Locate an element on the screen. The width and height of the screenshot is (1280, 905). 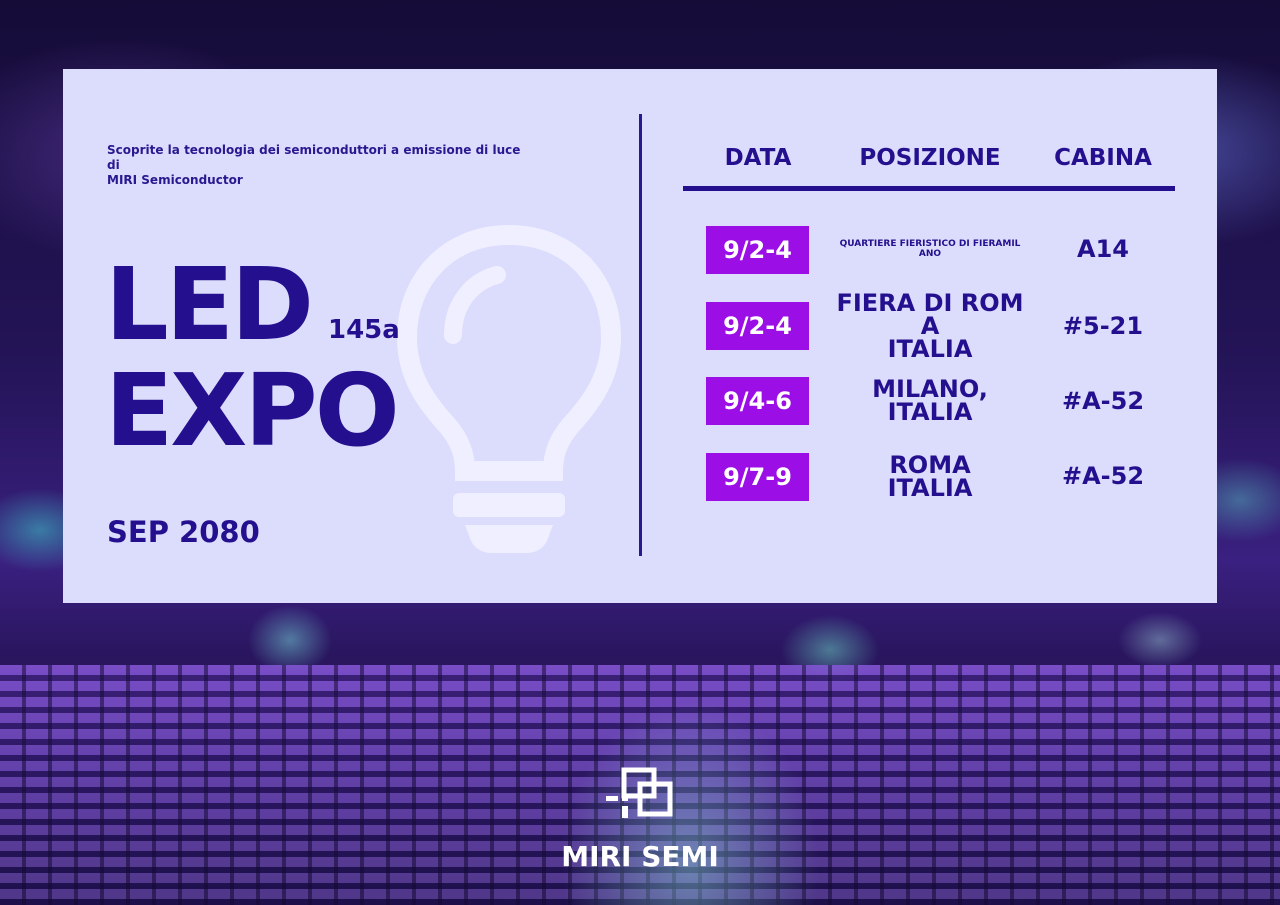
location-line: FIERA DI ROM is located at coordinates (930, 302).